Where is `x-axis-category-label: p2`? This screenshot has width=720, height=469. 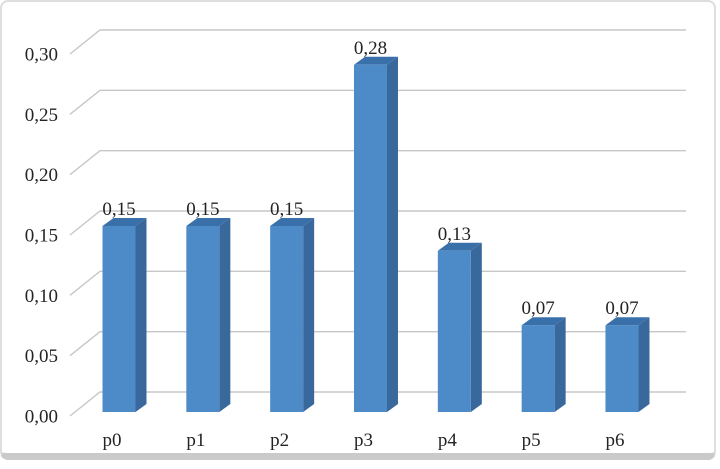 x-axis-category-label: p2 is located at coordinates (279, 440).